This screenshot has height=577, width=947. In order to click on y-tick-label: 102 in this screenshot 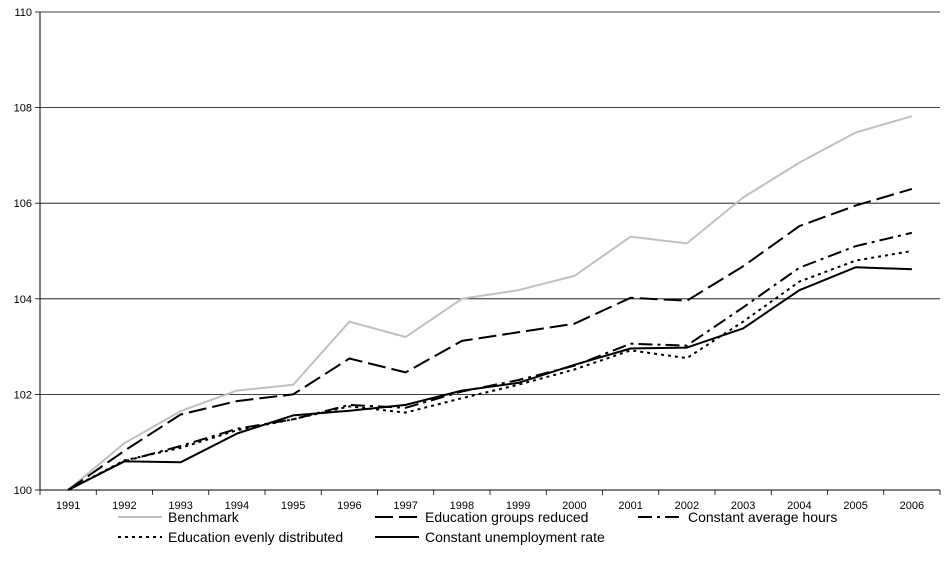, I will do `click(23, 395)`.